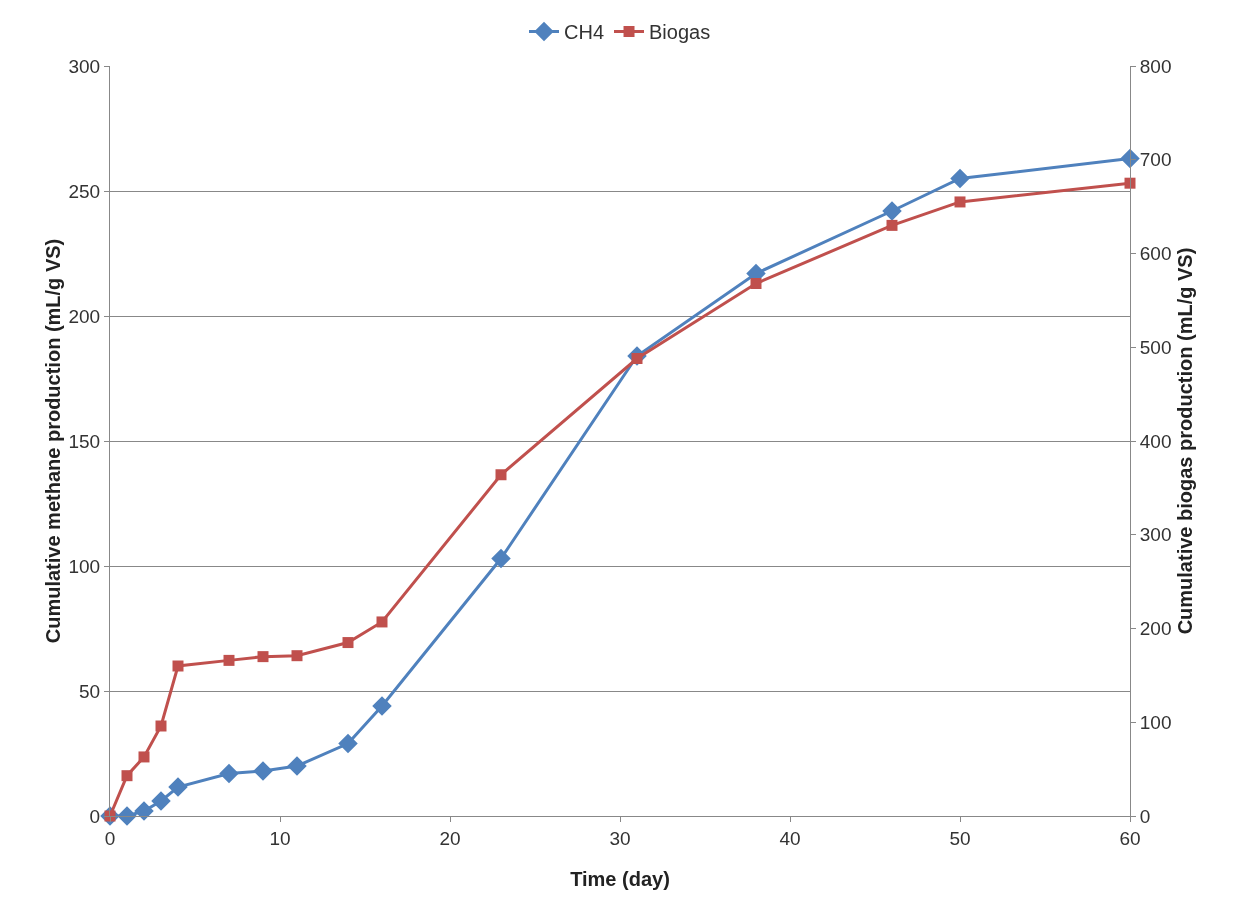 Image resolution: width=1250 pixels, height=906 pixels. I want to click on y-tick-label: 250, so click(84, 191).